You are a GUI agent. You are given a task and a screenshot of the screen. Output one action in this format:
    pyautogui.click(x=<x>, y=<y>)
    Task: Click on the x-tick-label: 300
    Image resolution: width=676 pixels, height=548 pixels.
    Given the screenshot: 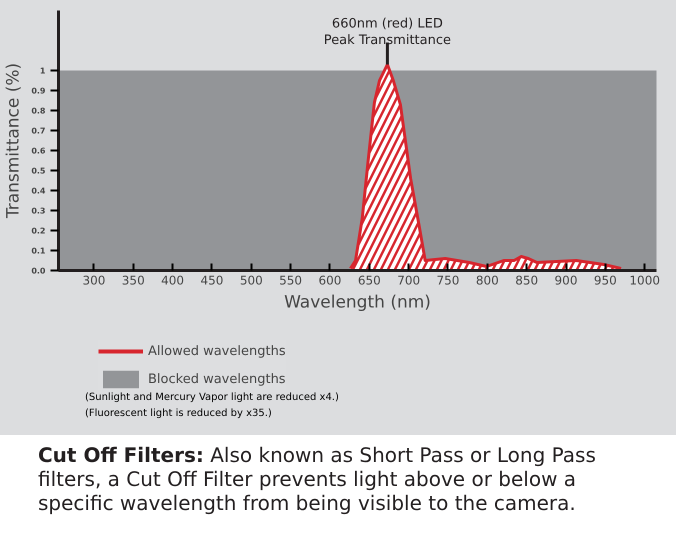 What is the action you would take?
    pyautogui.click(x=94, y=281)
    